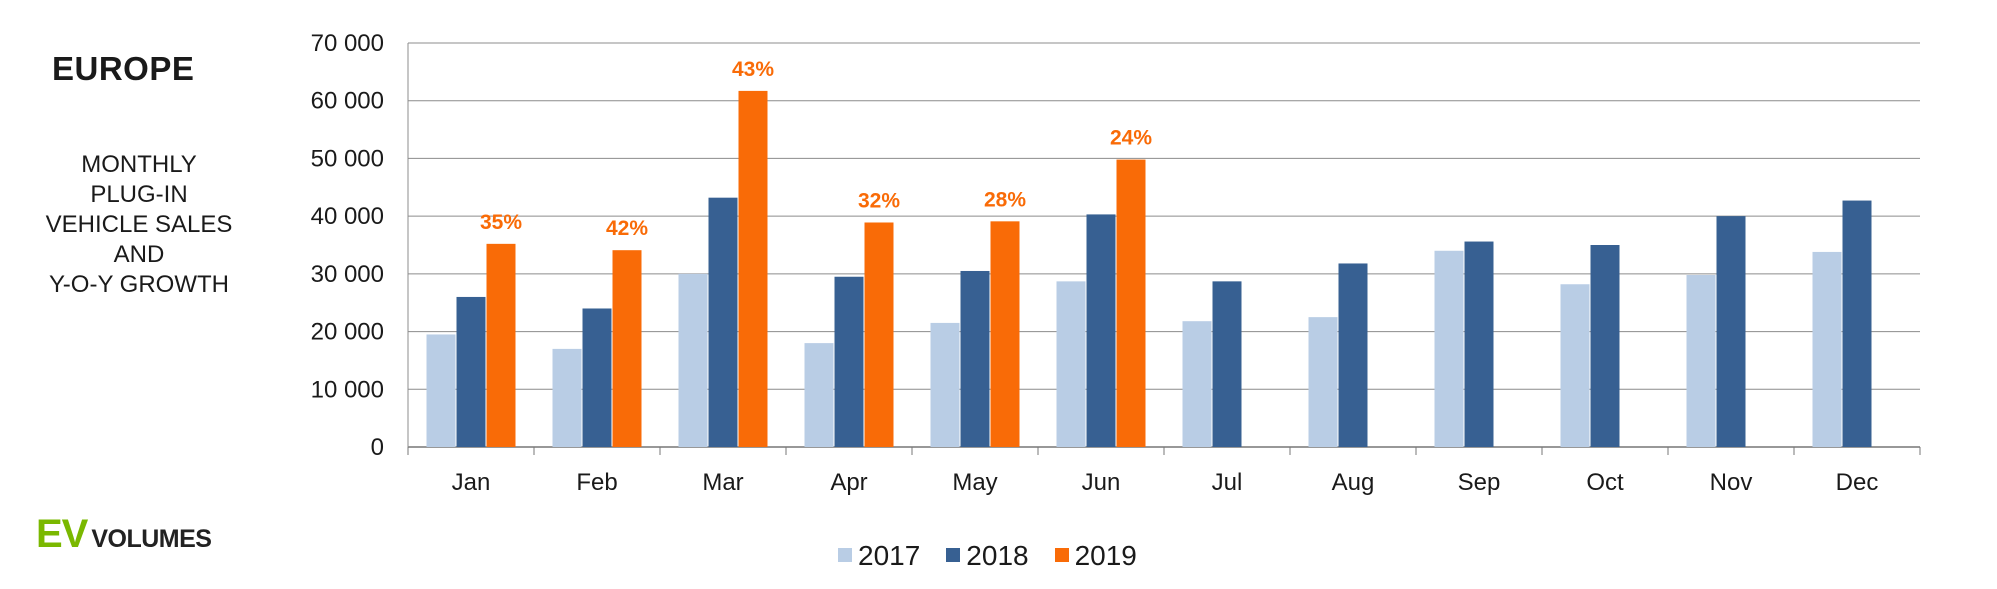 Image resolution: width=1997 pixels, height=589 pixels. What do you see at coordinates (347, 158) in the screenshot?
I see `y-tick-label: 50 000` at bounding box center [347, 158].